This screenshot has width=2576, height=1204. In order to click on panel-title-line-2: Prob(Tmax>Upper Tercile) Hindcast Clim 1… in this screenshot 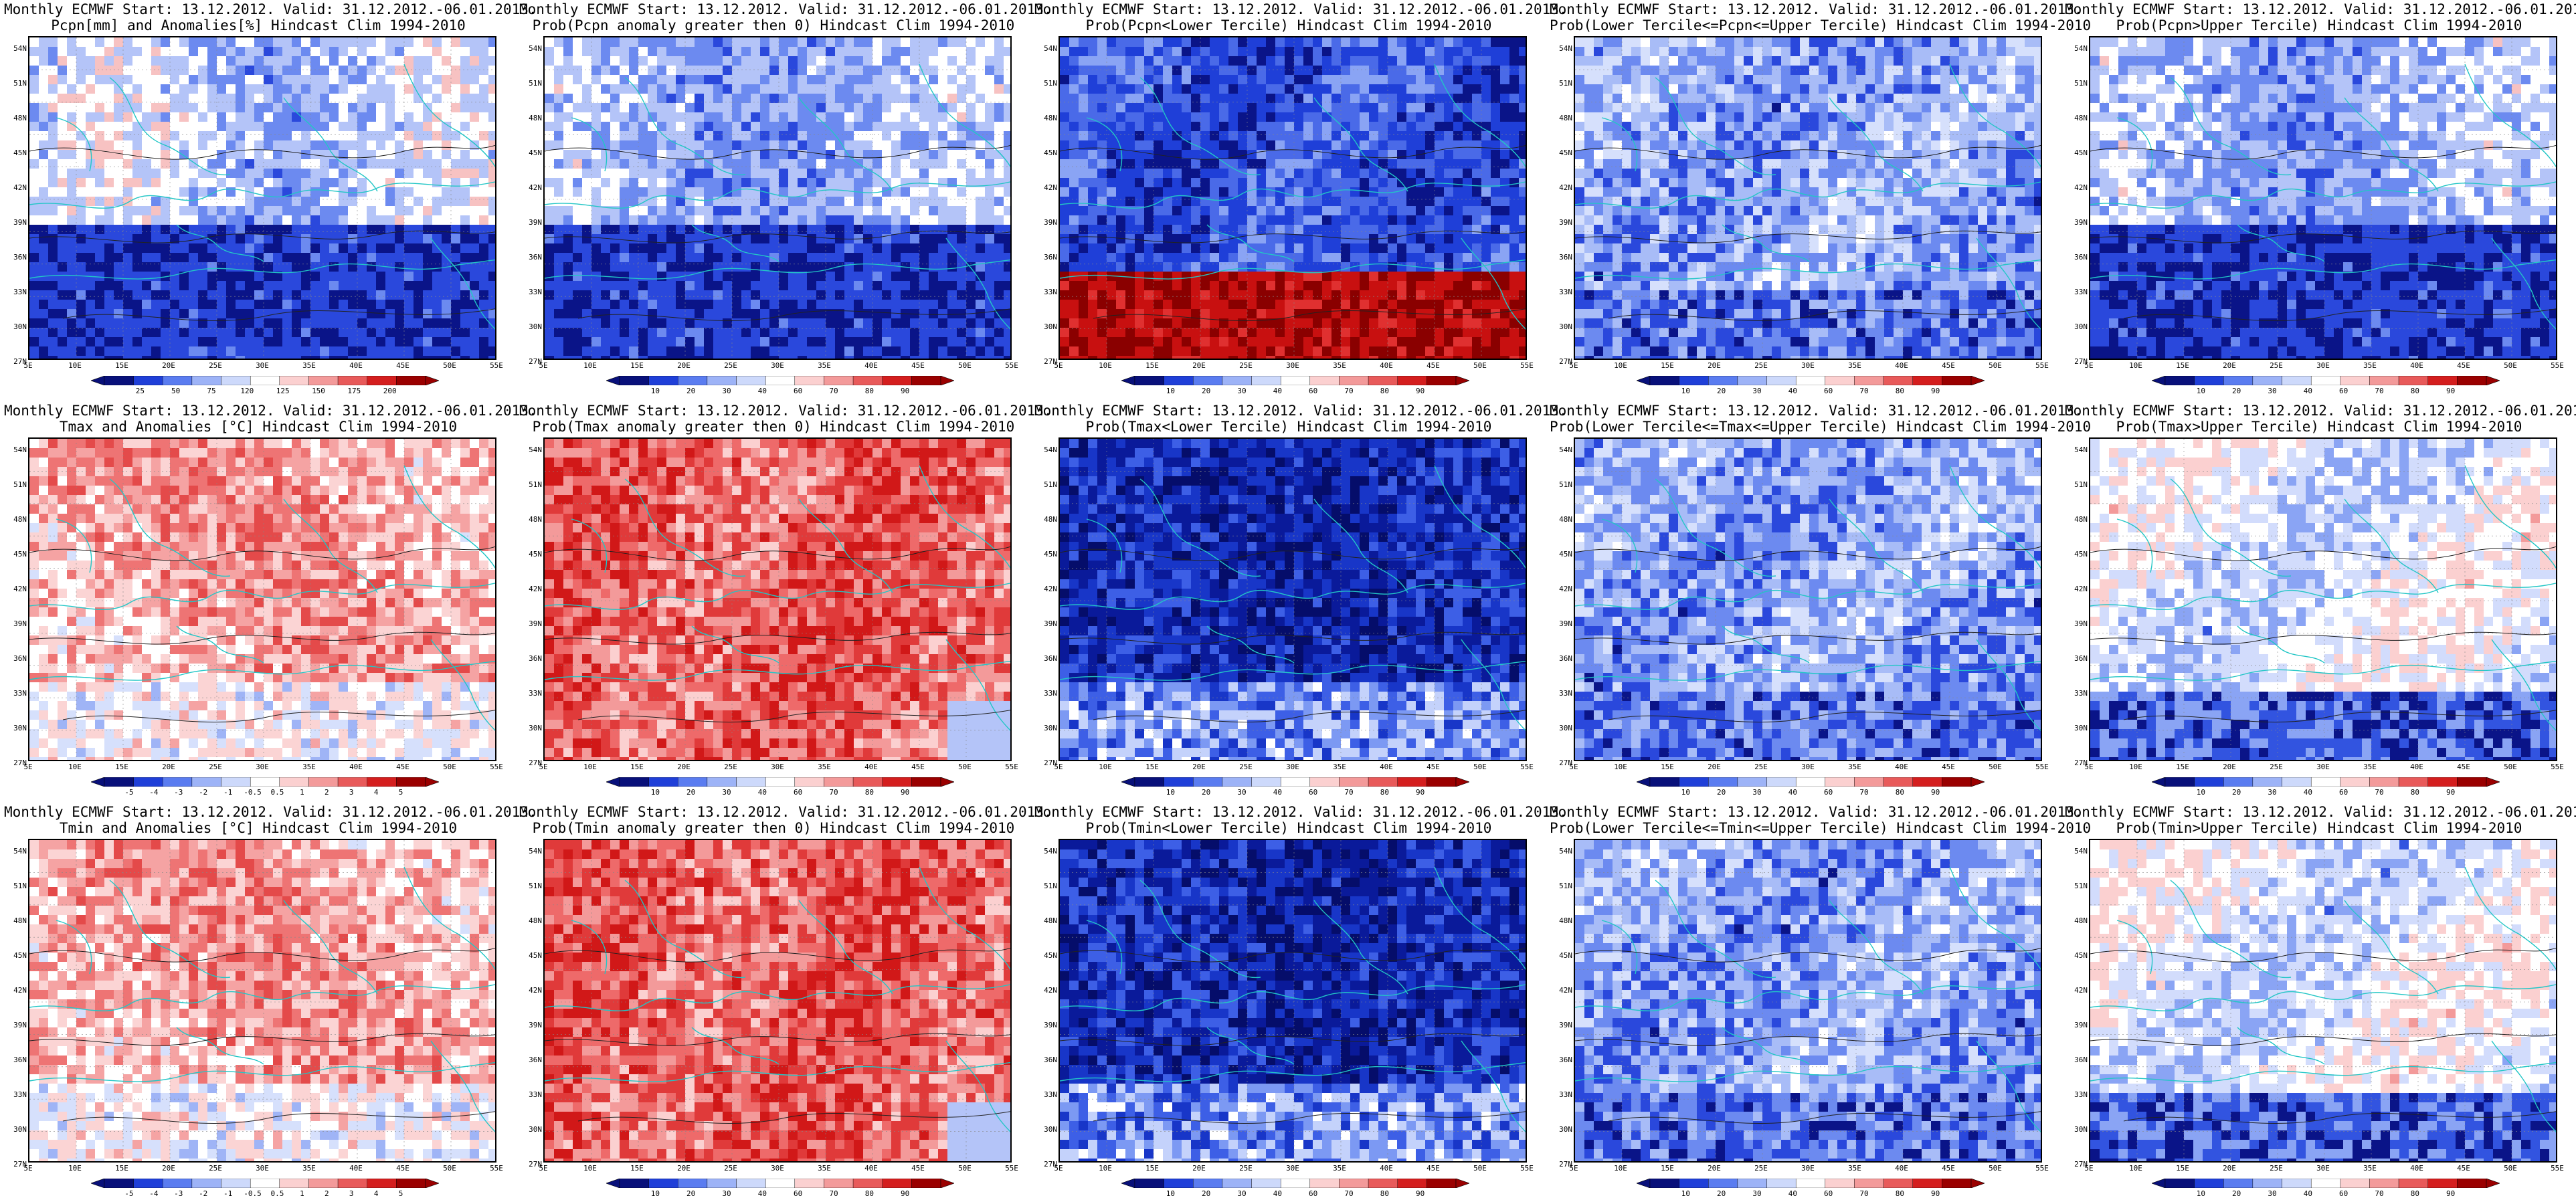, I will do `click(2319, 427)`.